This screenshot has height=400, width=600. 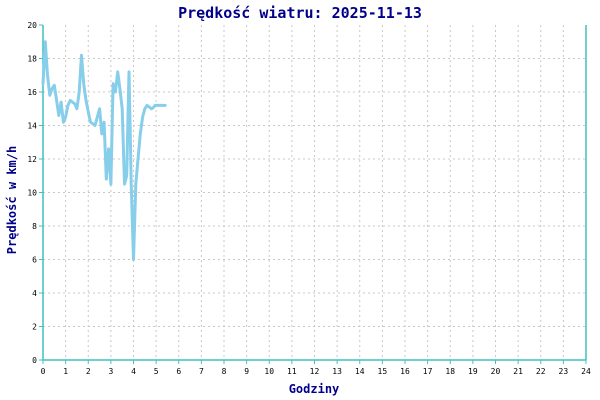 What do you see at coordinates (224, 371) in the screenshot?
I see `x-tick-label: 8` at bounding box center [224, 371].